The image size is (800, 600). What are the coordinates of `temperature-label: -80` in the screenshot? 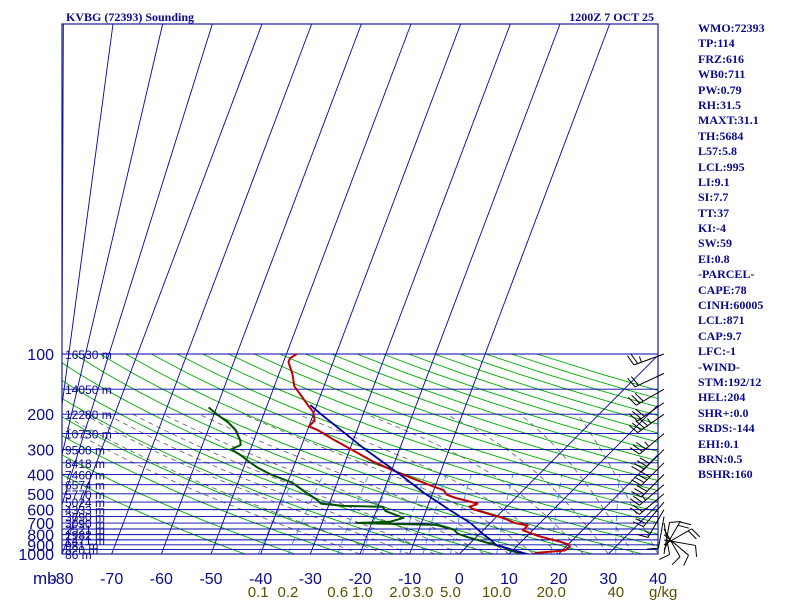 It's located at (61, 579).